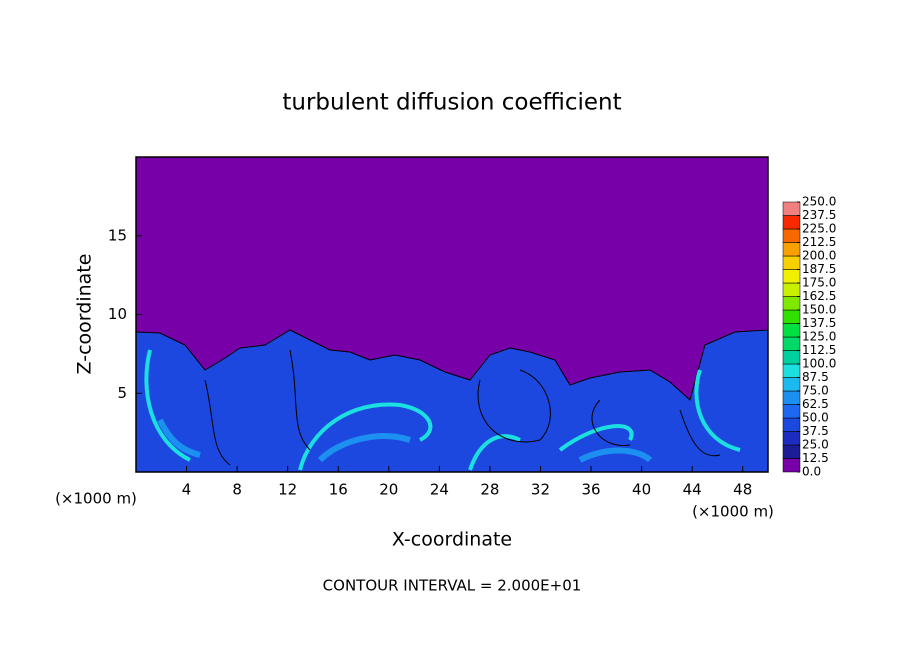 The width and height of the screenshot is (904, 658). I want to click on x-tick-label: 32, so click(540, 490).